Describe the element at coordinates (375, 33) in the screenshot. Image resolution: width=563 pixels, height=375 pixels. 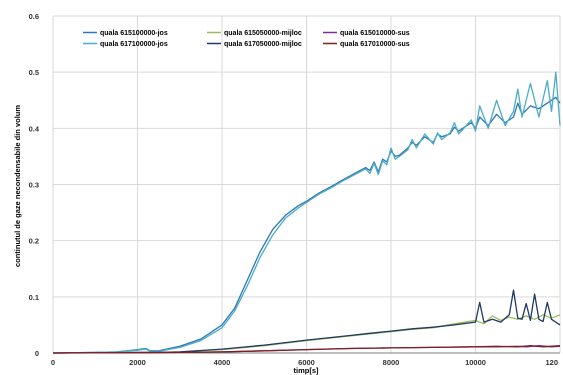
I see `legend-entry: quala 615010000-sus` at that location.